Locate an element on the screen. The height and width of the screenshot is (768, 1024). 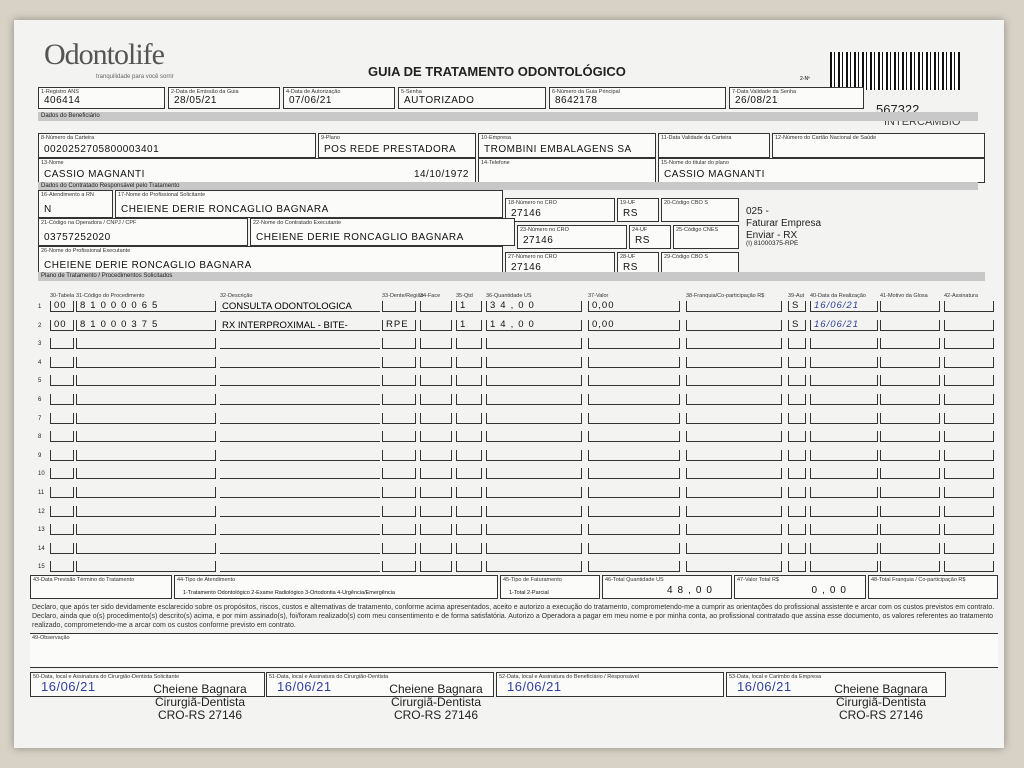
field-label: 23-Número no CRO is located at coordinates (544, 230).